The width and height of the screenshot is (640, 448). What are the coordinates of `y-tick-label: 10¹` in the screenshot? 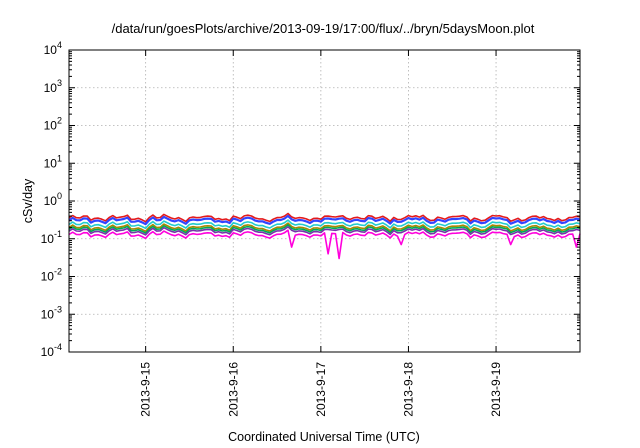 It's located at (53, 161).